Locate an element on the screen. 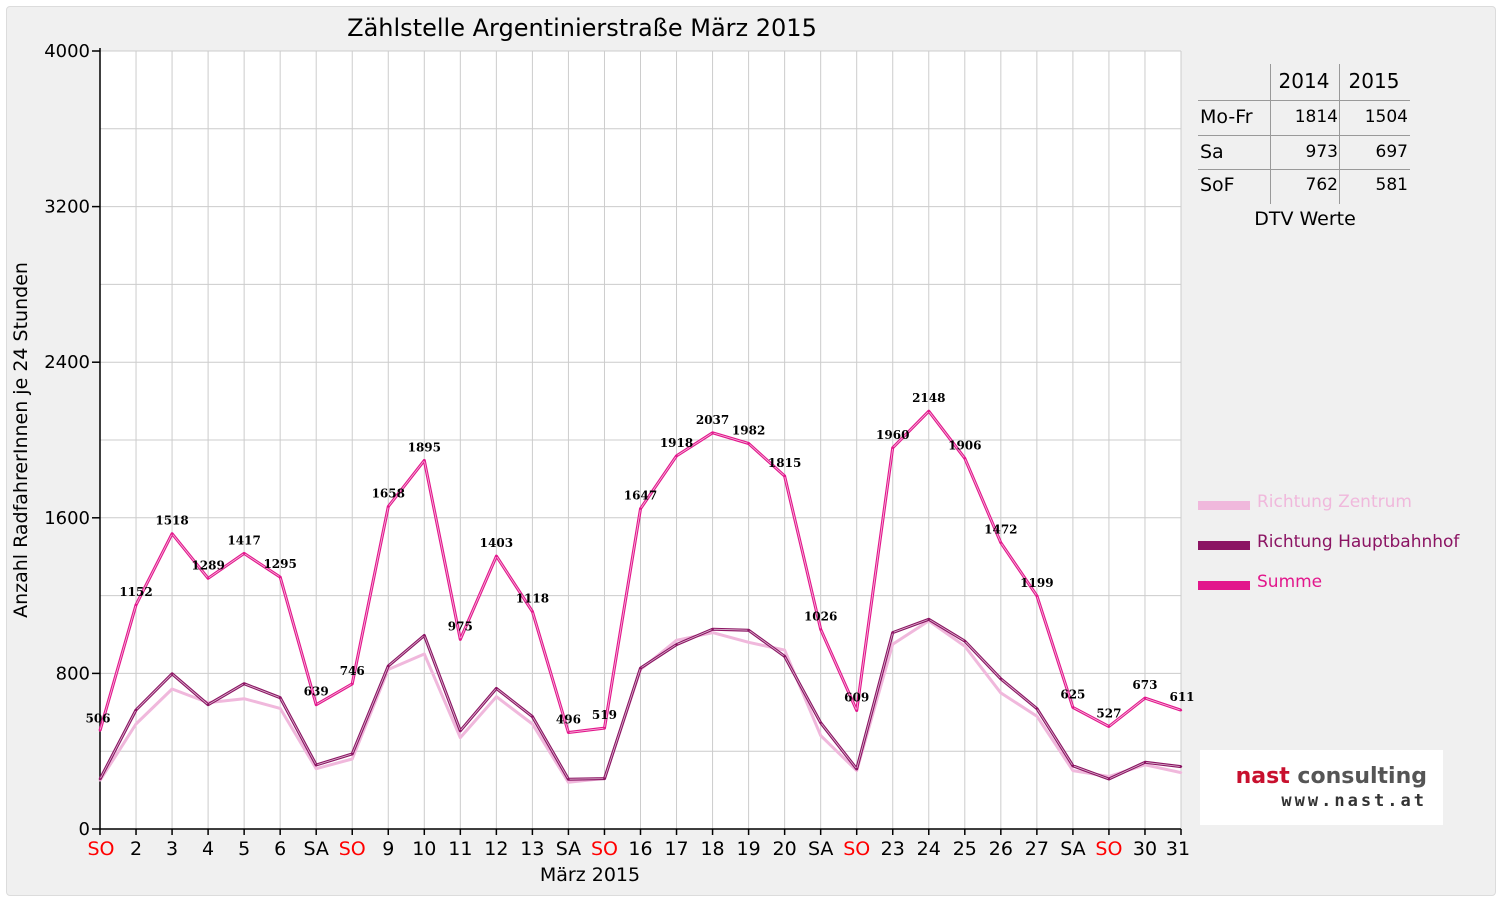 Image resolution: width=1500 pixels, height=900 pixels. dtv-table-divider is located at coordinates (1339, 134).